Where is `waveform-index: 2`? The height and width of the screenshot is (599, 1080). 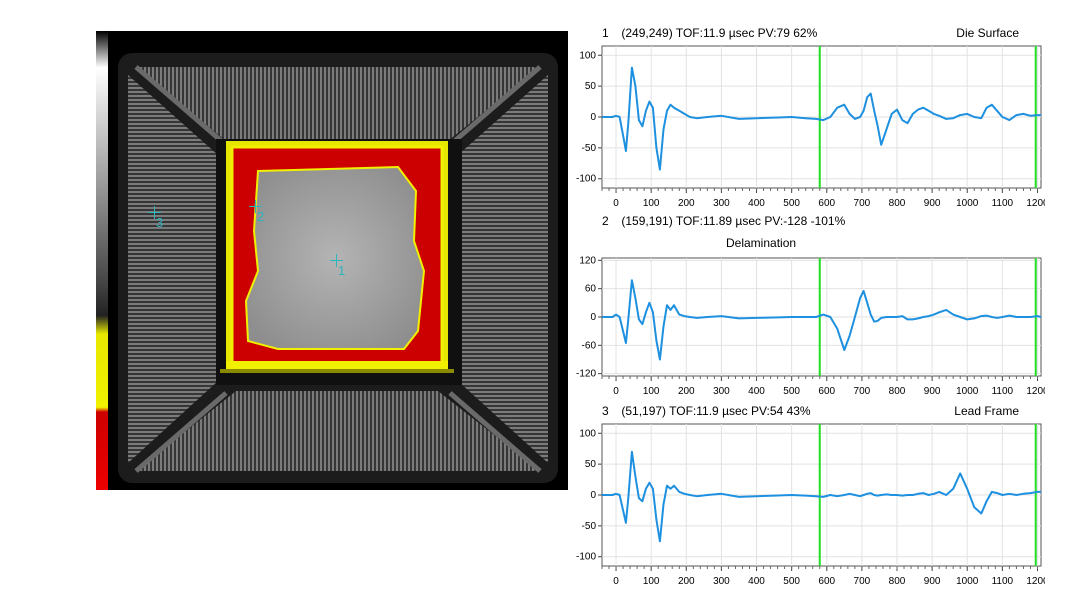 waveform-index: 2 is located at coordinates (605, 221).